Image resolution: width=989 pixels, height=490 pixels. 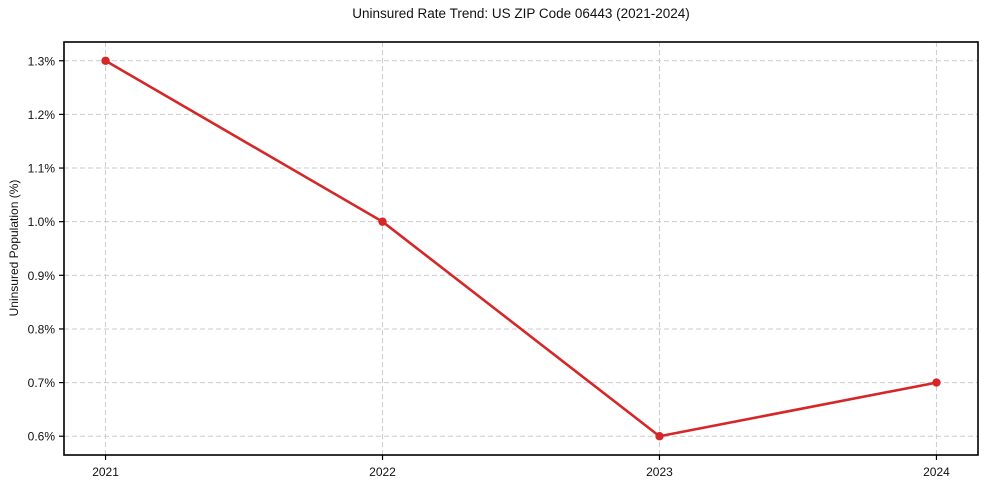 I want to click on x-tick-label: 2024, so click(x=936, y=472).